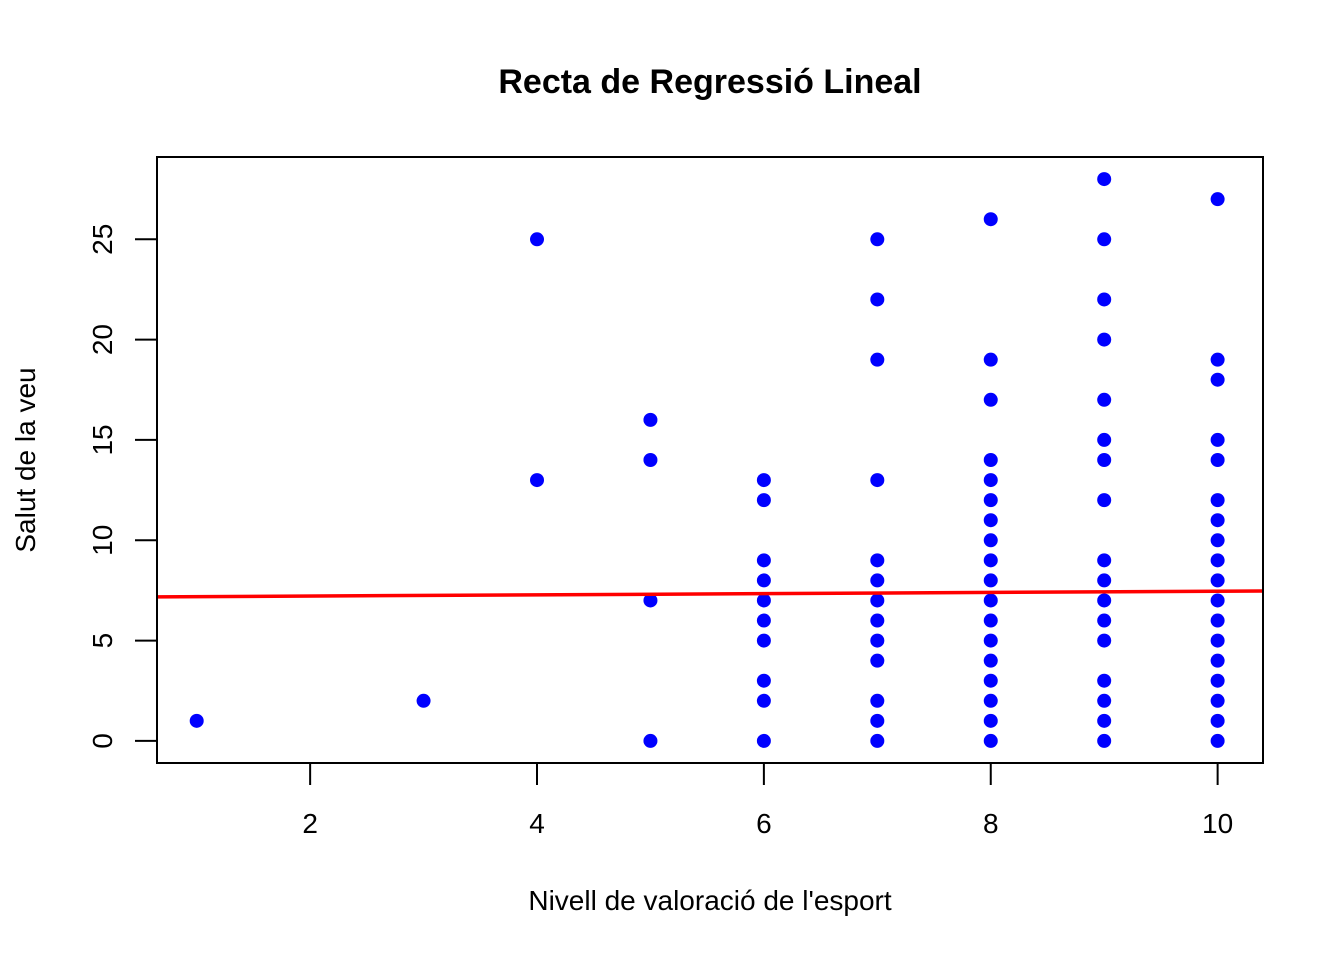  Describe the element at coordinates (1217, 823) in the screenshot. I see `x-tick-label: 10` at that location.